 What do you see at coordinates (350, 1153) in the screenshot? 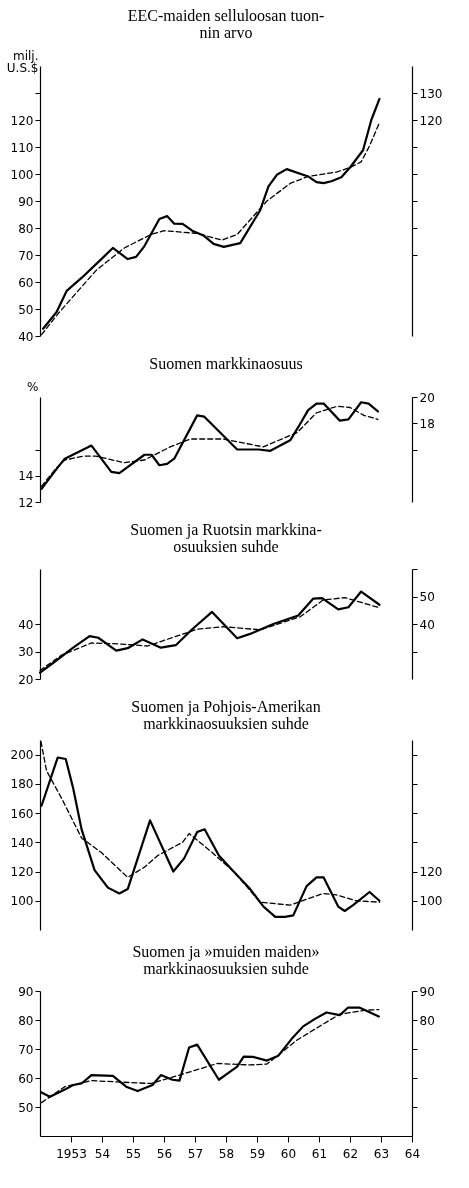
I see `x-tick-label: 62` at bounding box center [350, 1153].